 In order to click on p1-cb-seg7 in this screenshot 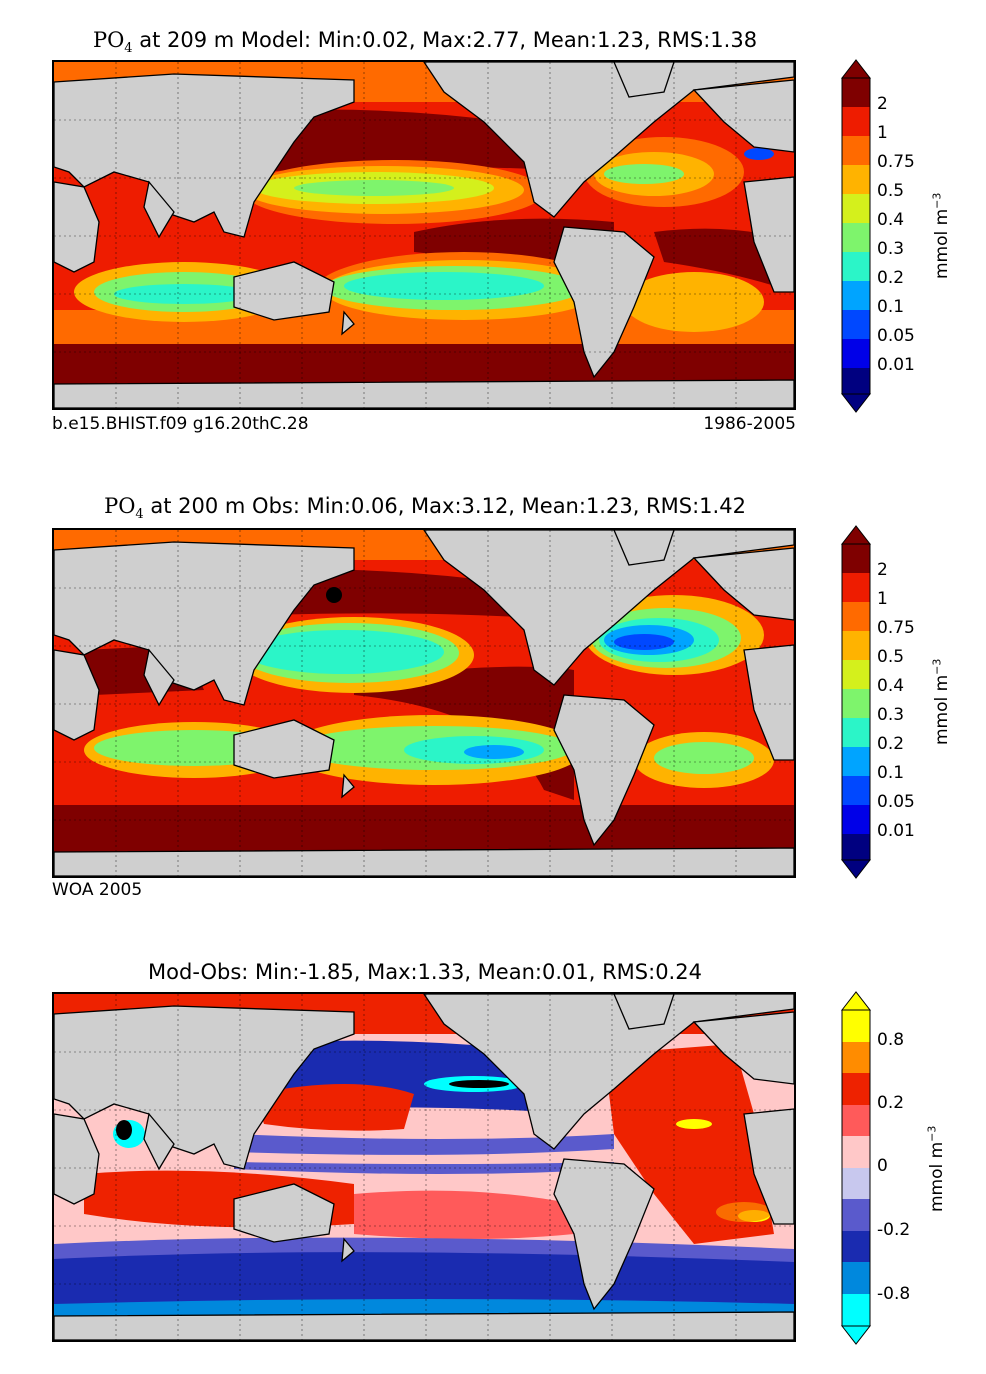, I will do `click(856, 295)`.